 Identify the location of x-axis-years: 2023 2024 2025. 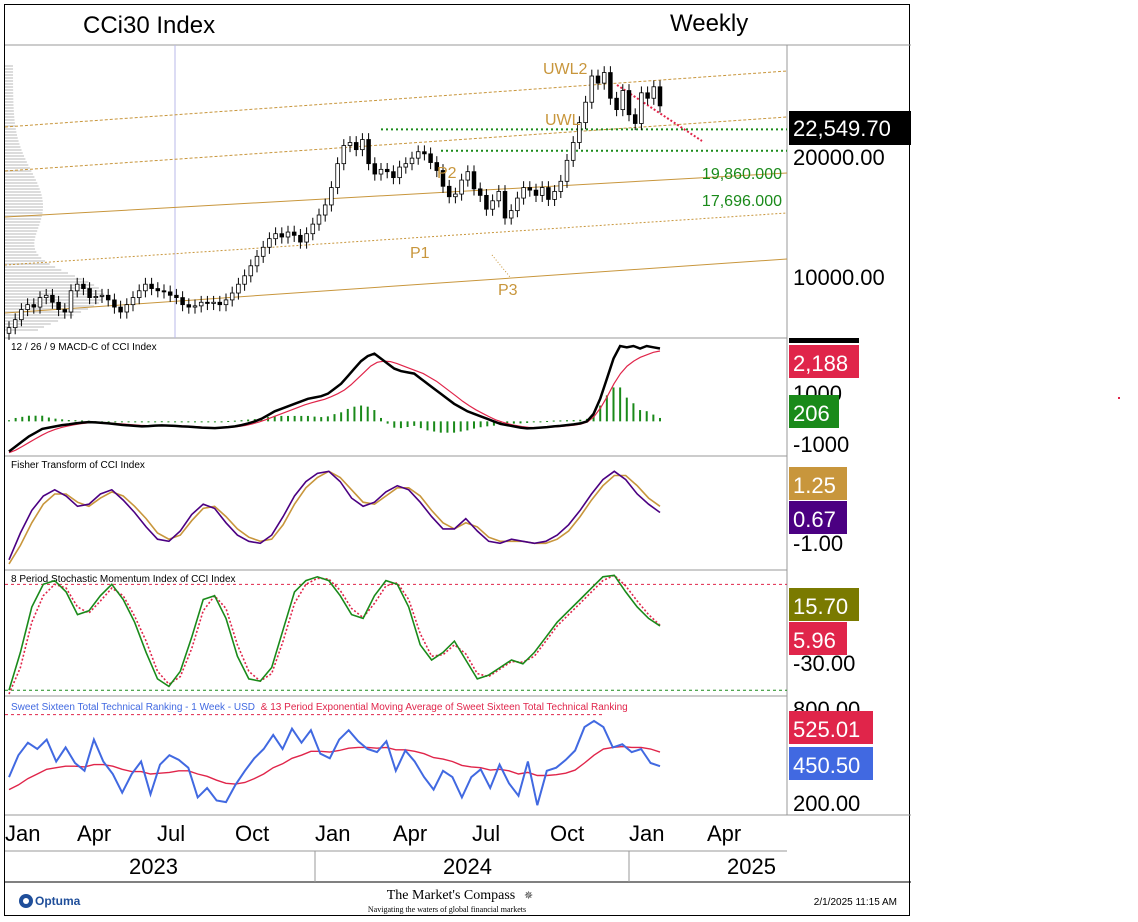
(452, 866).